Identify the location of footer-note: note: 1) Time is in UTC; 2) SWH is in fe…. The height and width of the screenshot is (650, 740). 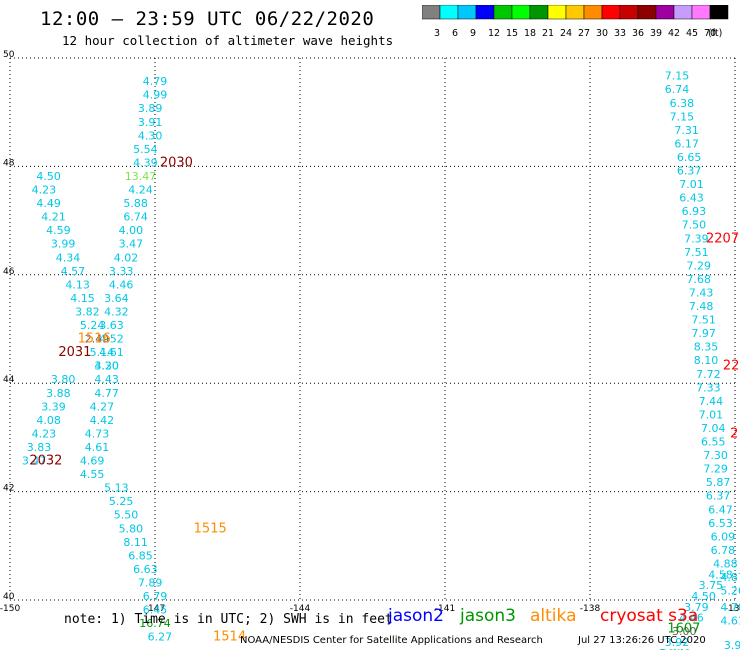
(228, 619).